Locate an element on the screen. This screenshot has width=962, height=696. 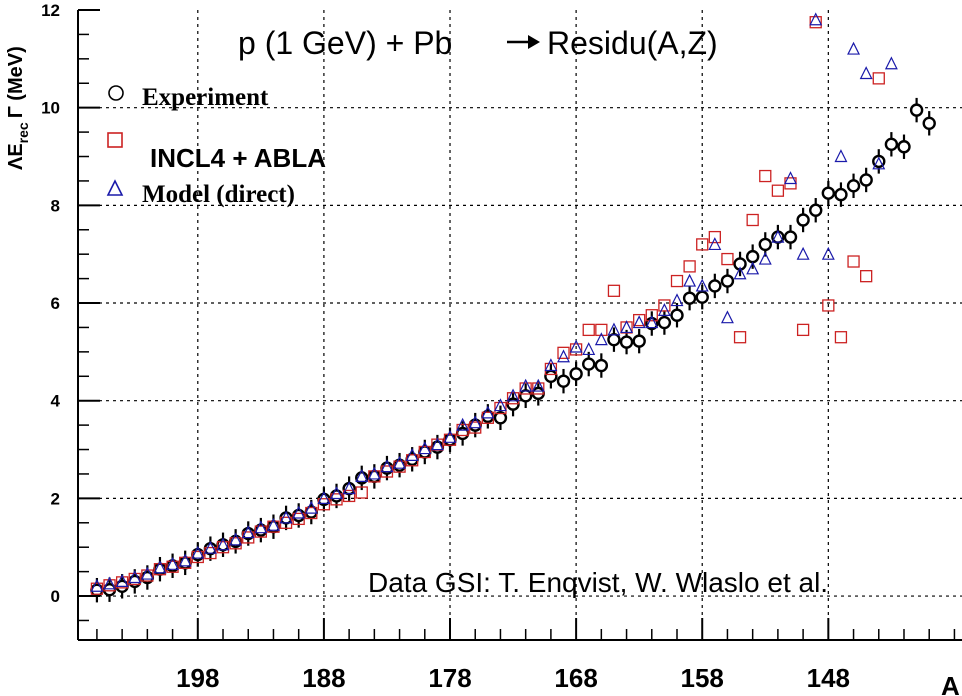
y-axis-title-sub: rec is located at coordinates (23, 132).